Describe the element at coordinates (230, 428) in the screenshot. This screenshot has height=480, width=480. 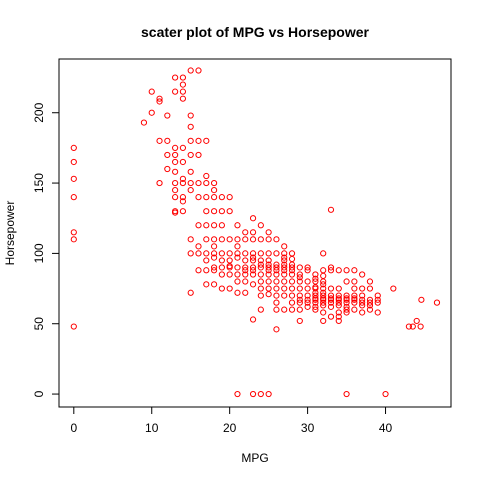
I see `x-tick-label: 20` at that location.